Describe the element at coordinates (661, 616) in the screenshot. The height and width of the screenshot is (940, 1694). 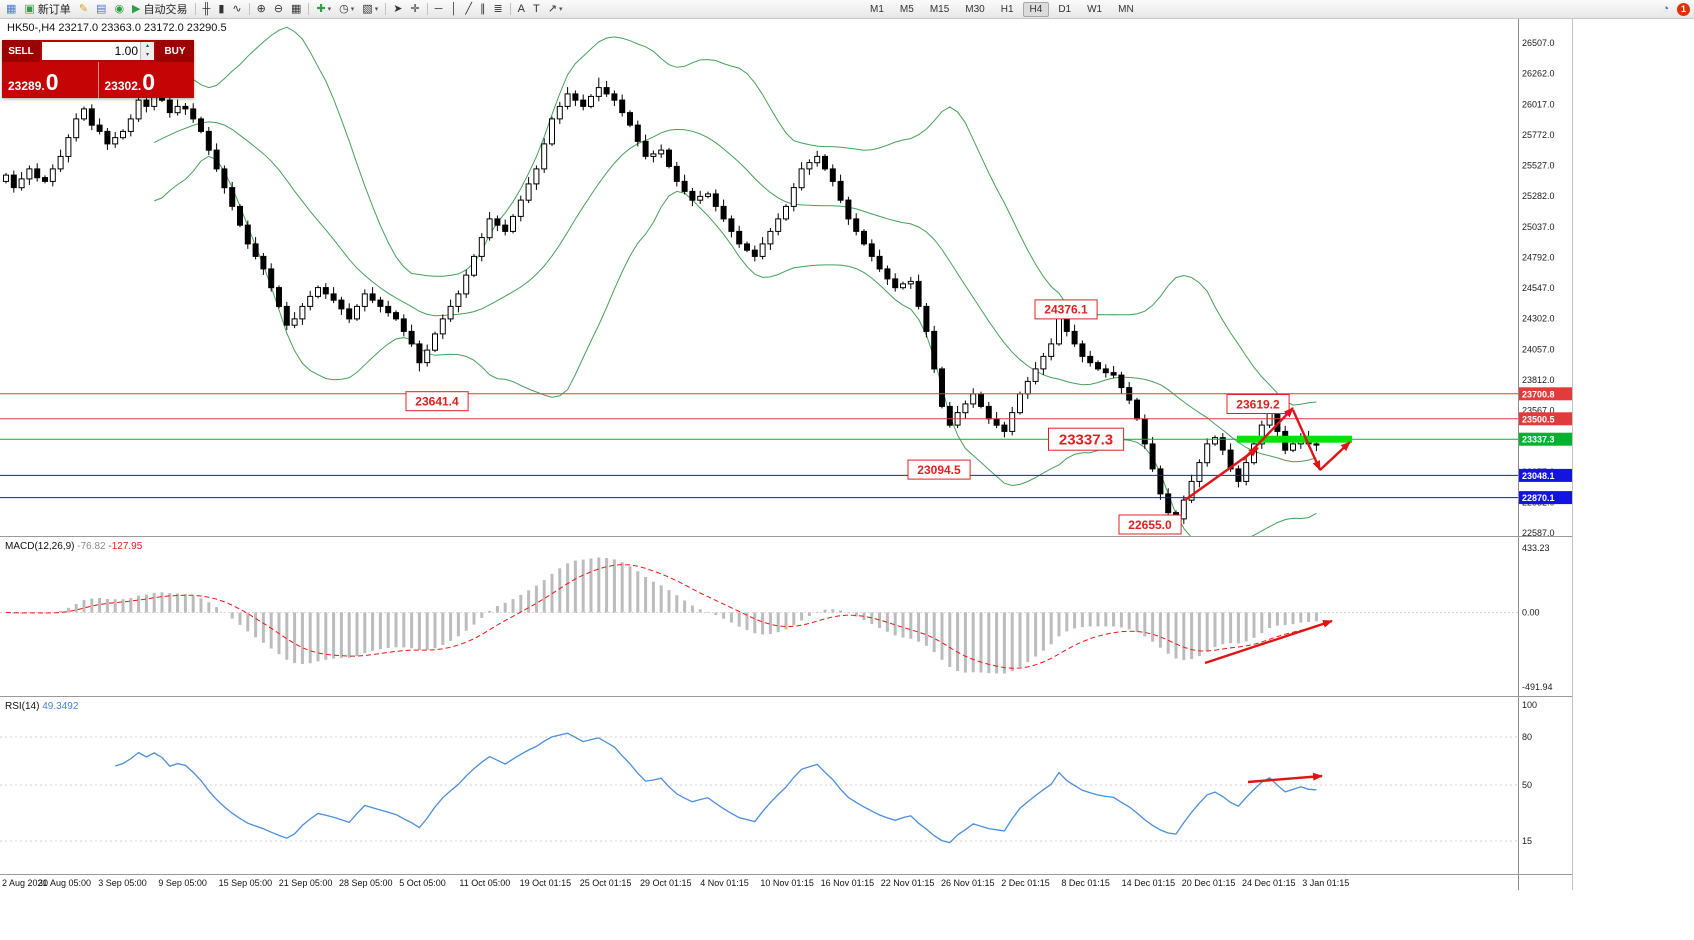
I see `macd-signal-line` at that location.